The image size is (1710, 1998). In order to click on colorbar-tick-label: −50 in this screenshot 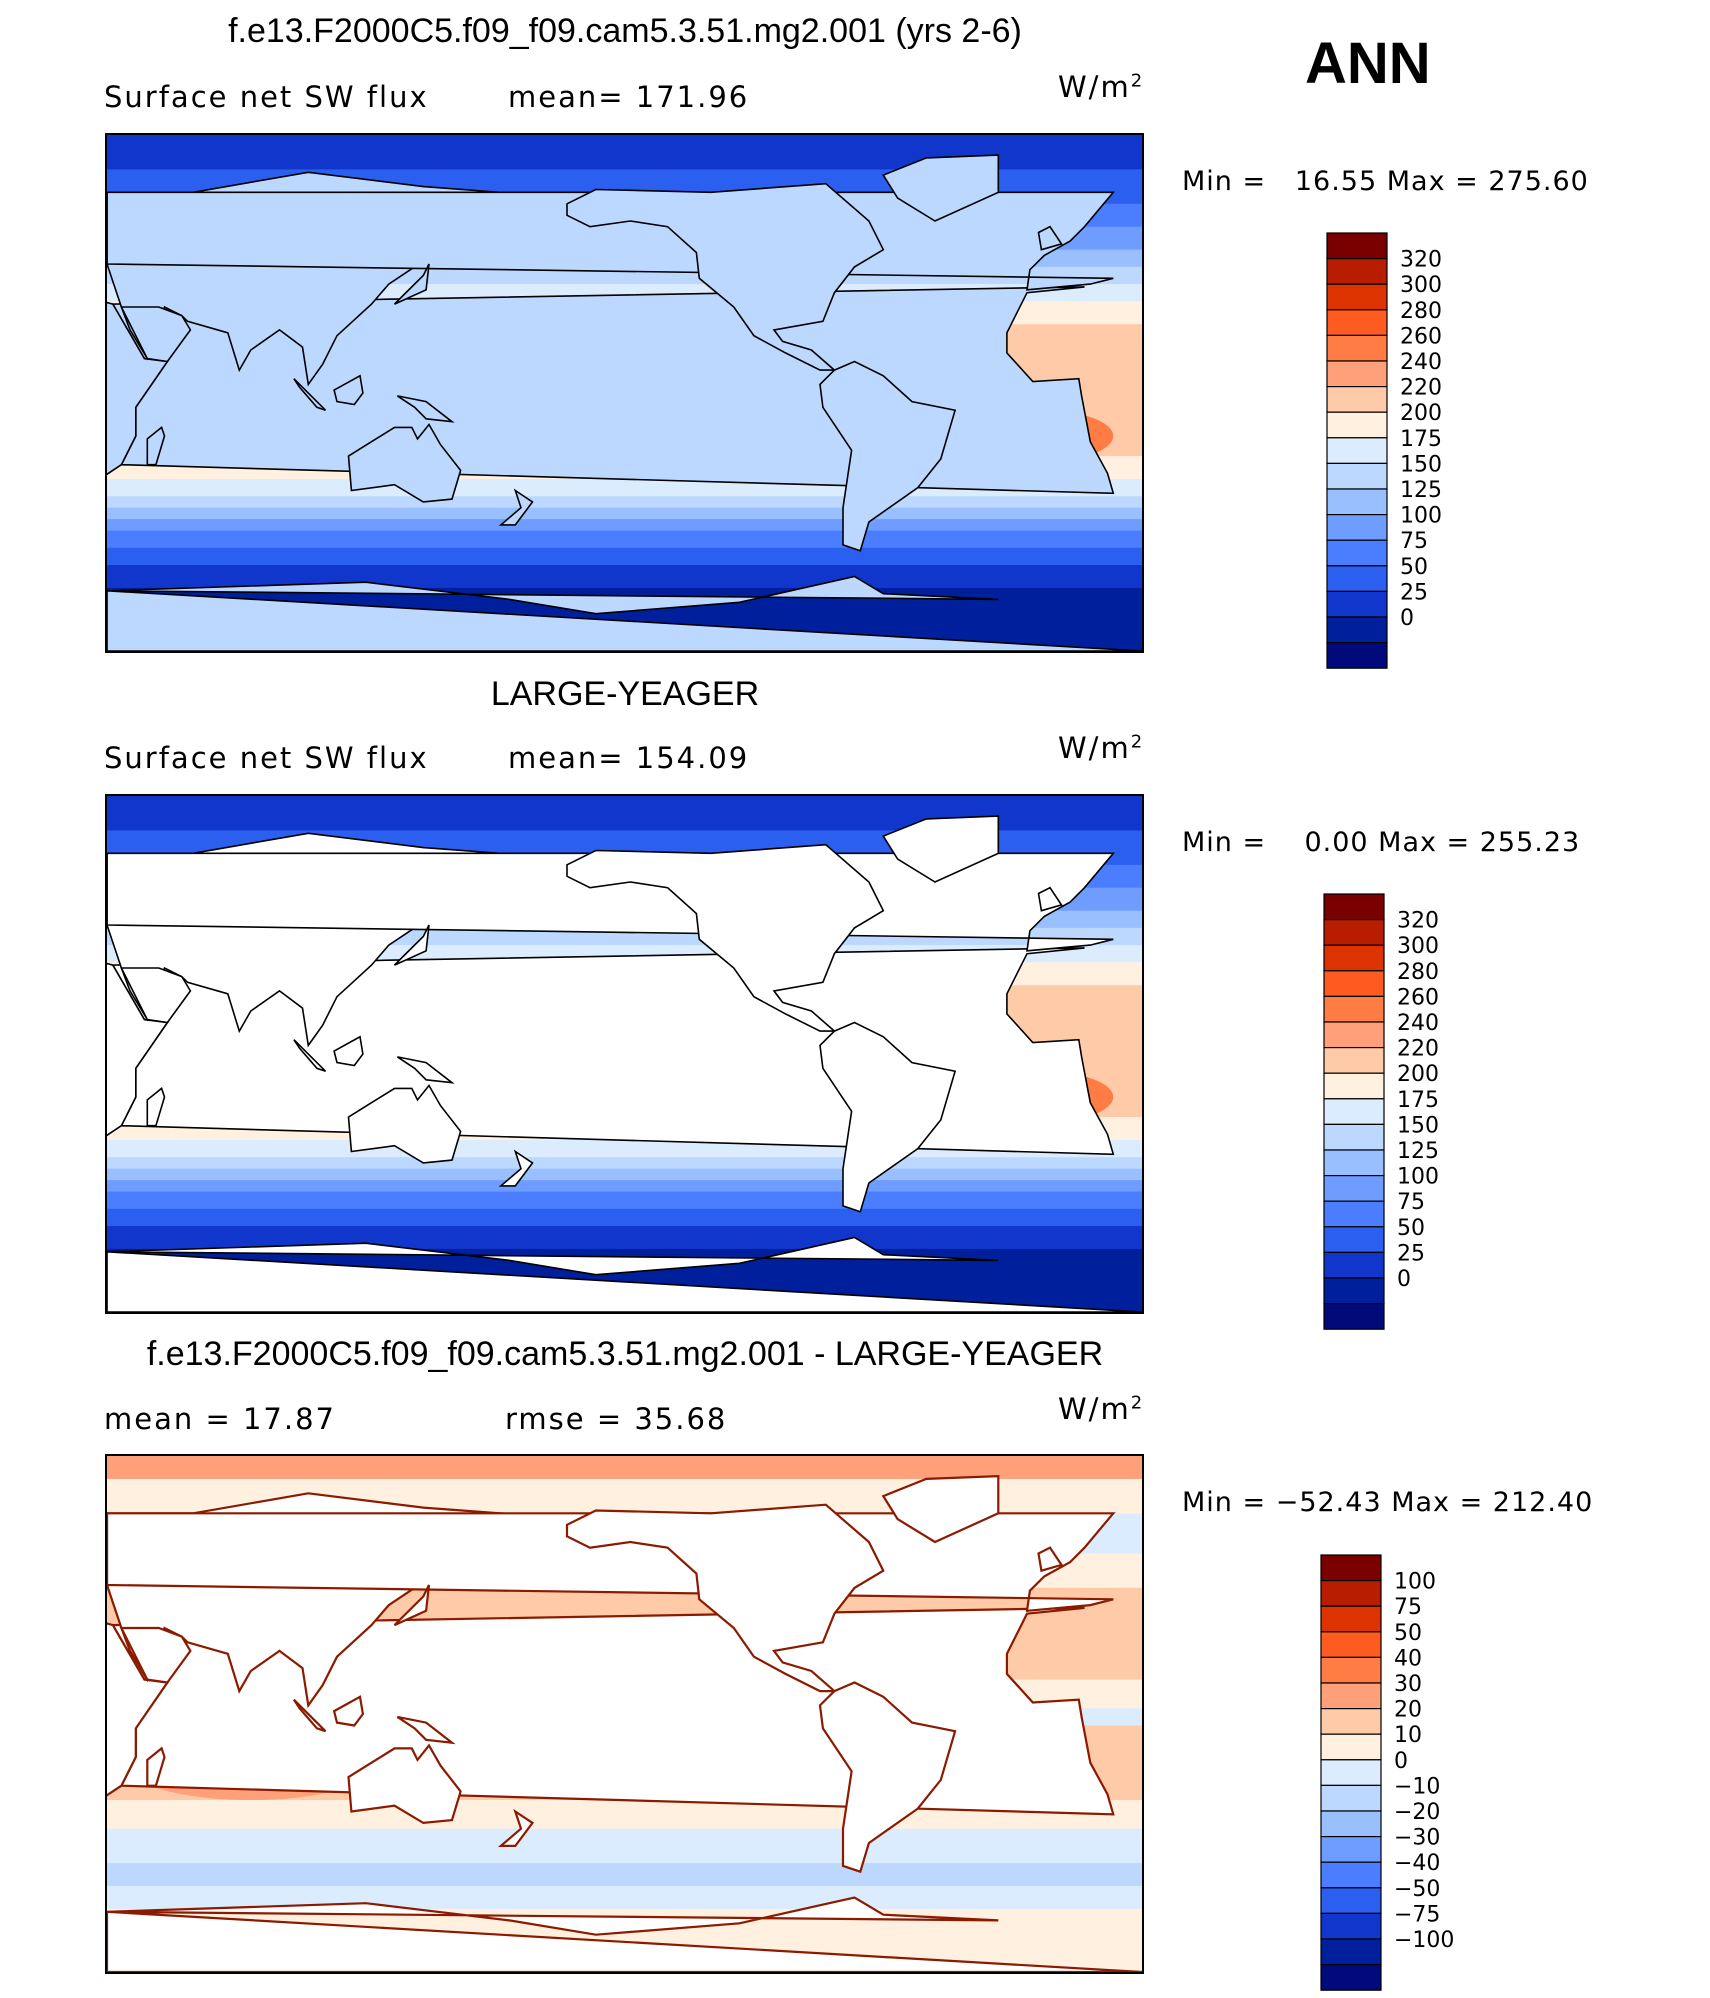, I will do `click(1417, 1889)`.